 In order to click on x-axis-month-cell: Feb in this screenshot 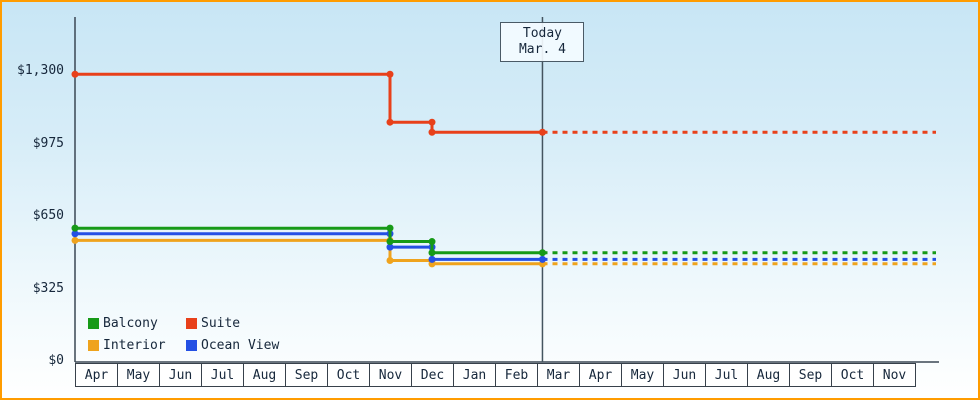, I will do `click(516, 375)`.